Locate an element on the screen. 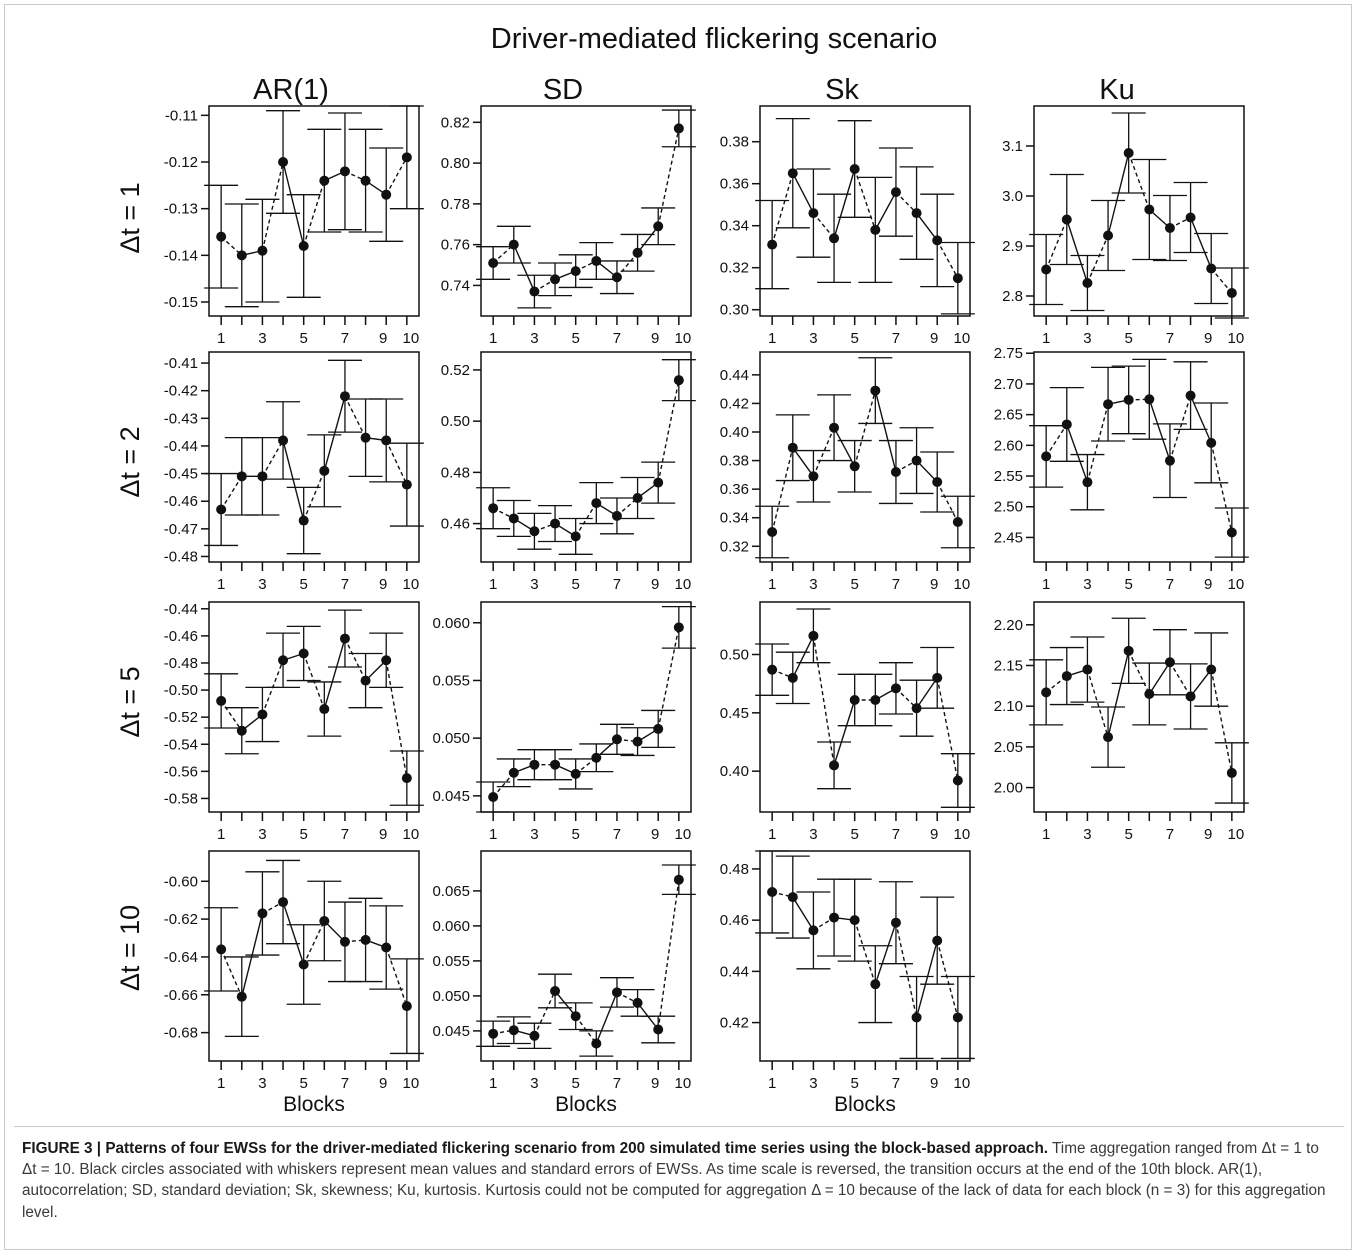  y-tick-label: -0.46 is located at coordinates (181, 636).